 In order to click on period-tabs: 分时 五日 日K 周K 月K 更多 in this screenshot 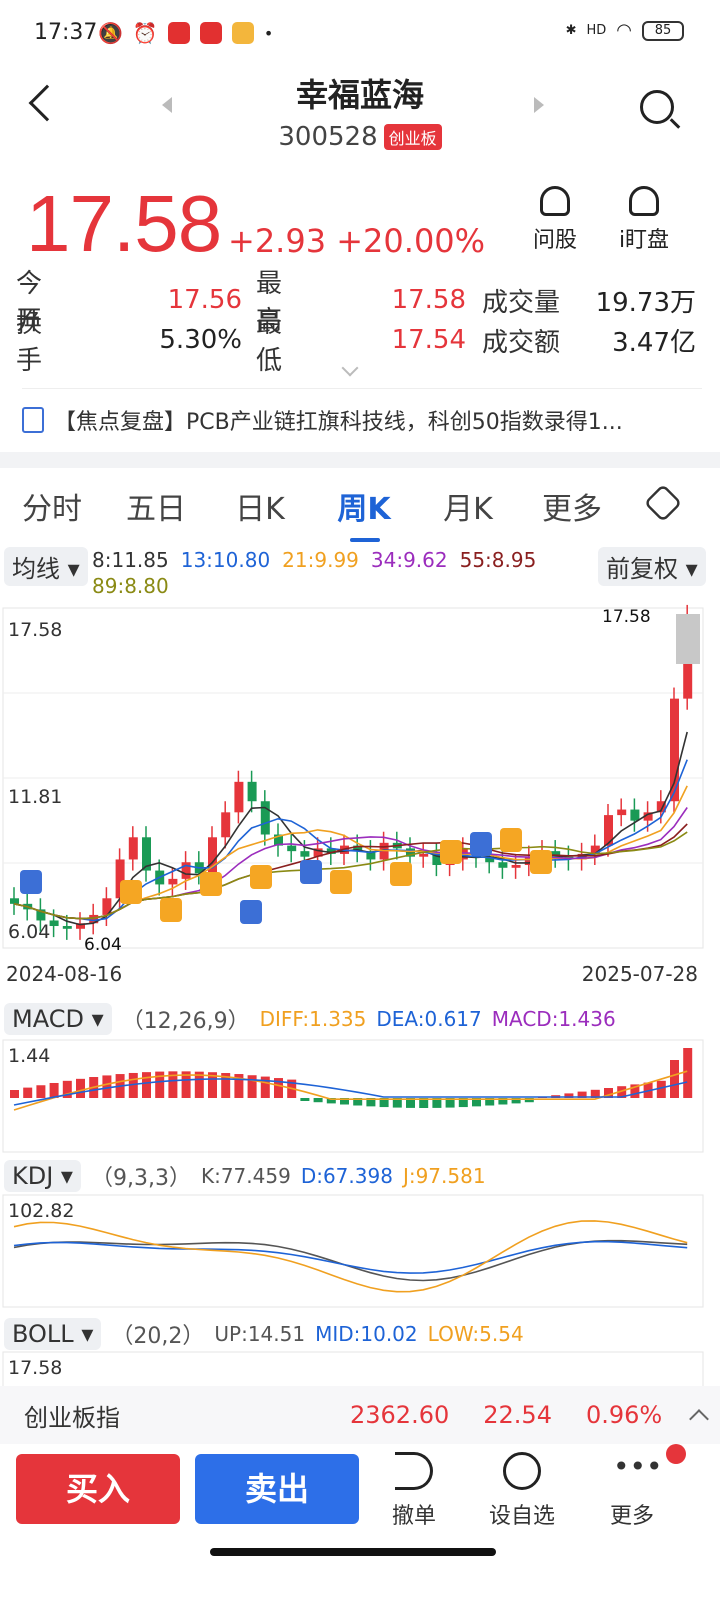, I will do `click(360, 509)`.